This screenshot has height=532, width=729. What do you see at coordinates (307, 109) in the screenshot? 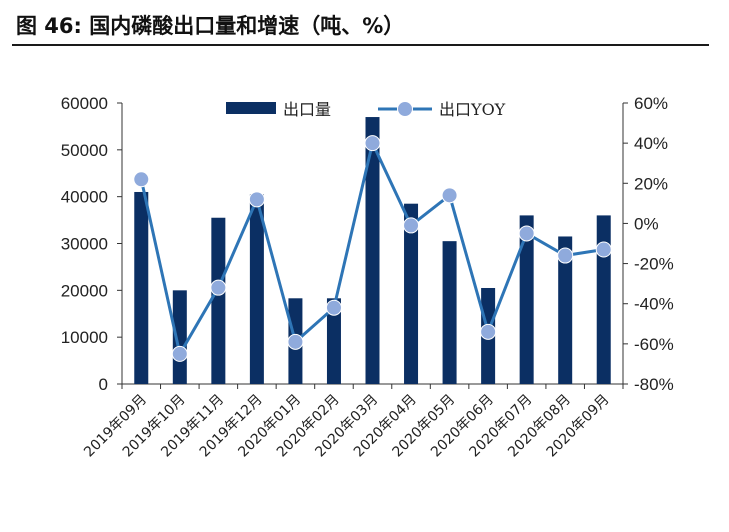
I see `legend-label-bar: 出口量` at bounding box center [307, 109].